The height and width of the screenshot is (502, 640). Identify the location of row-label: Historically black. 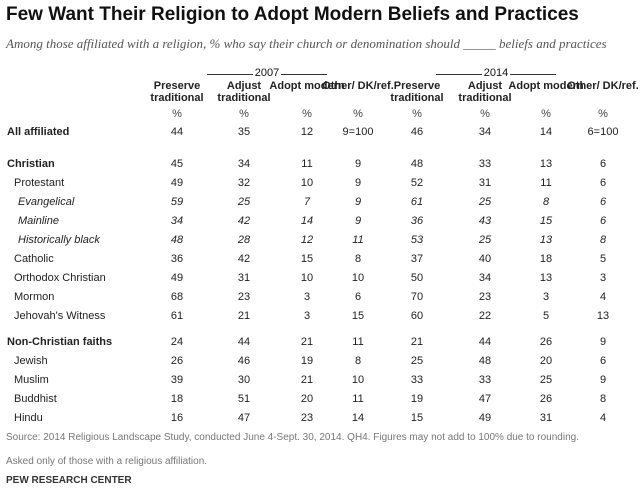
(59, 240).